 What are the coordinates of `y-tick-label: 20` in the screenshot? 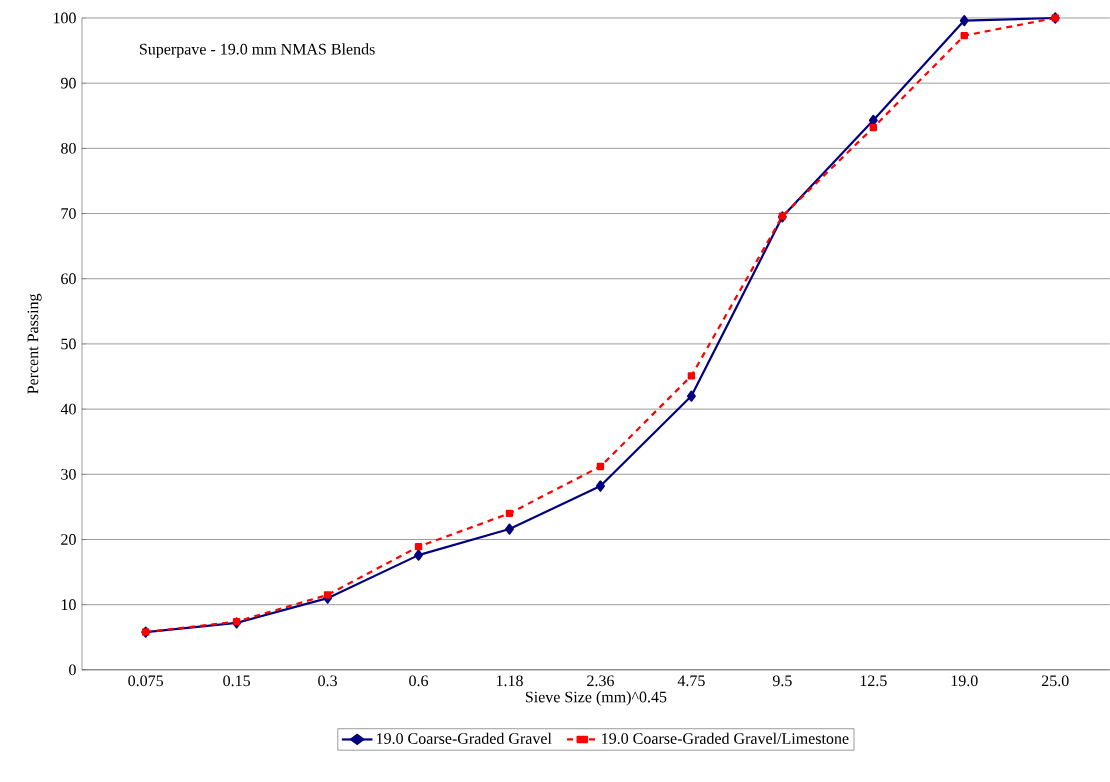 It's located at (68, 539).